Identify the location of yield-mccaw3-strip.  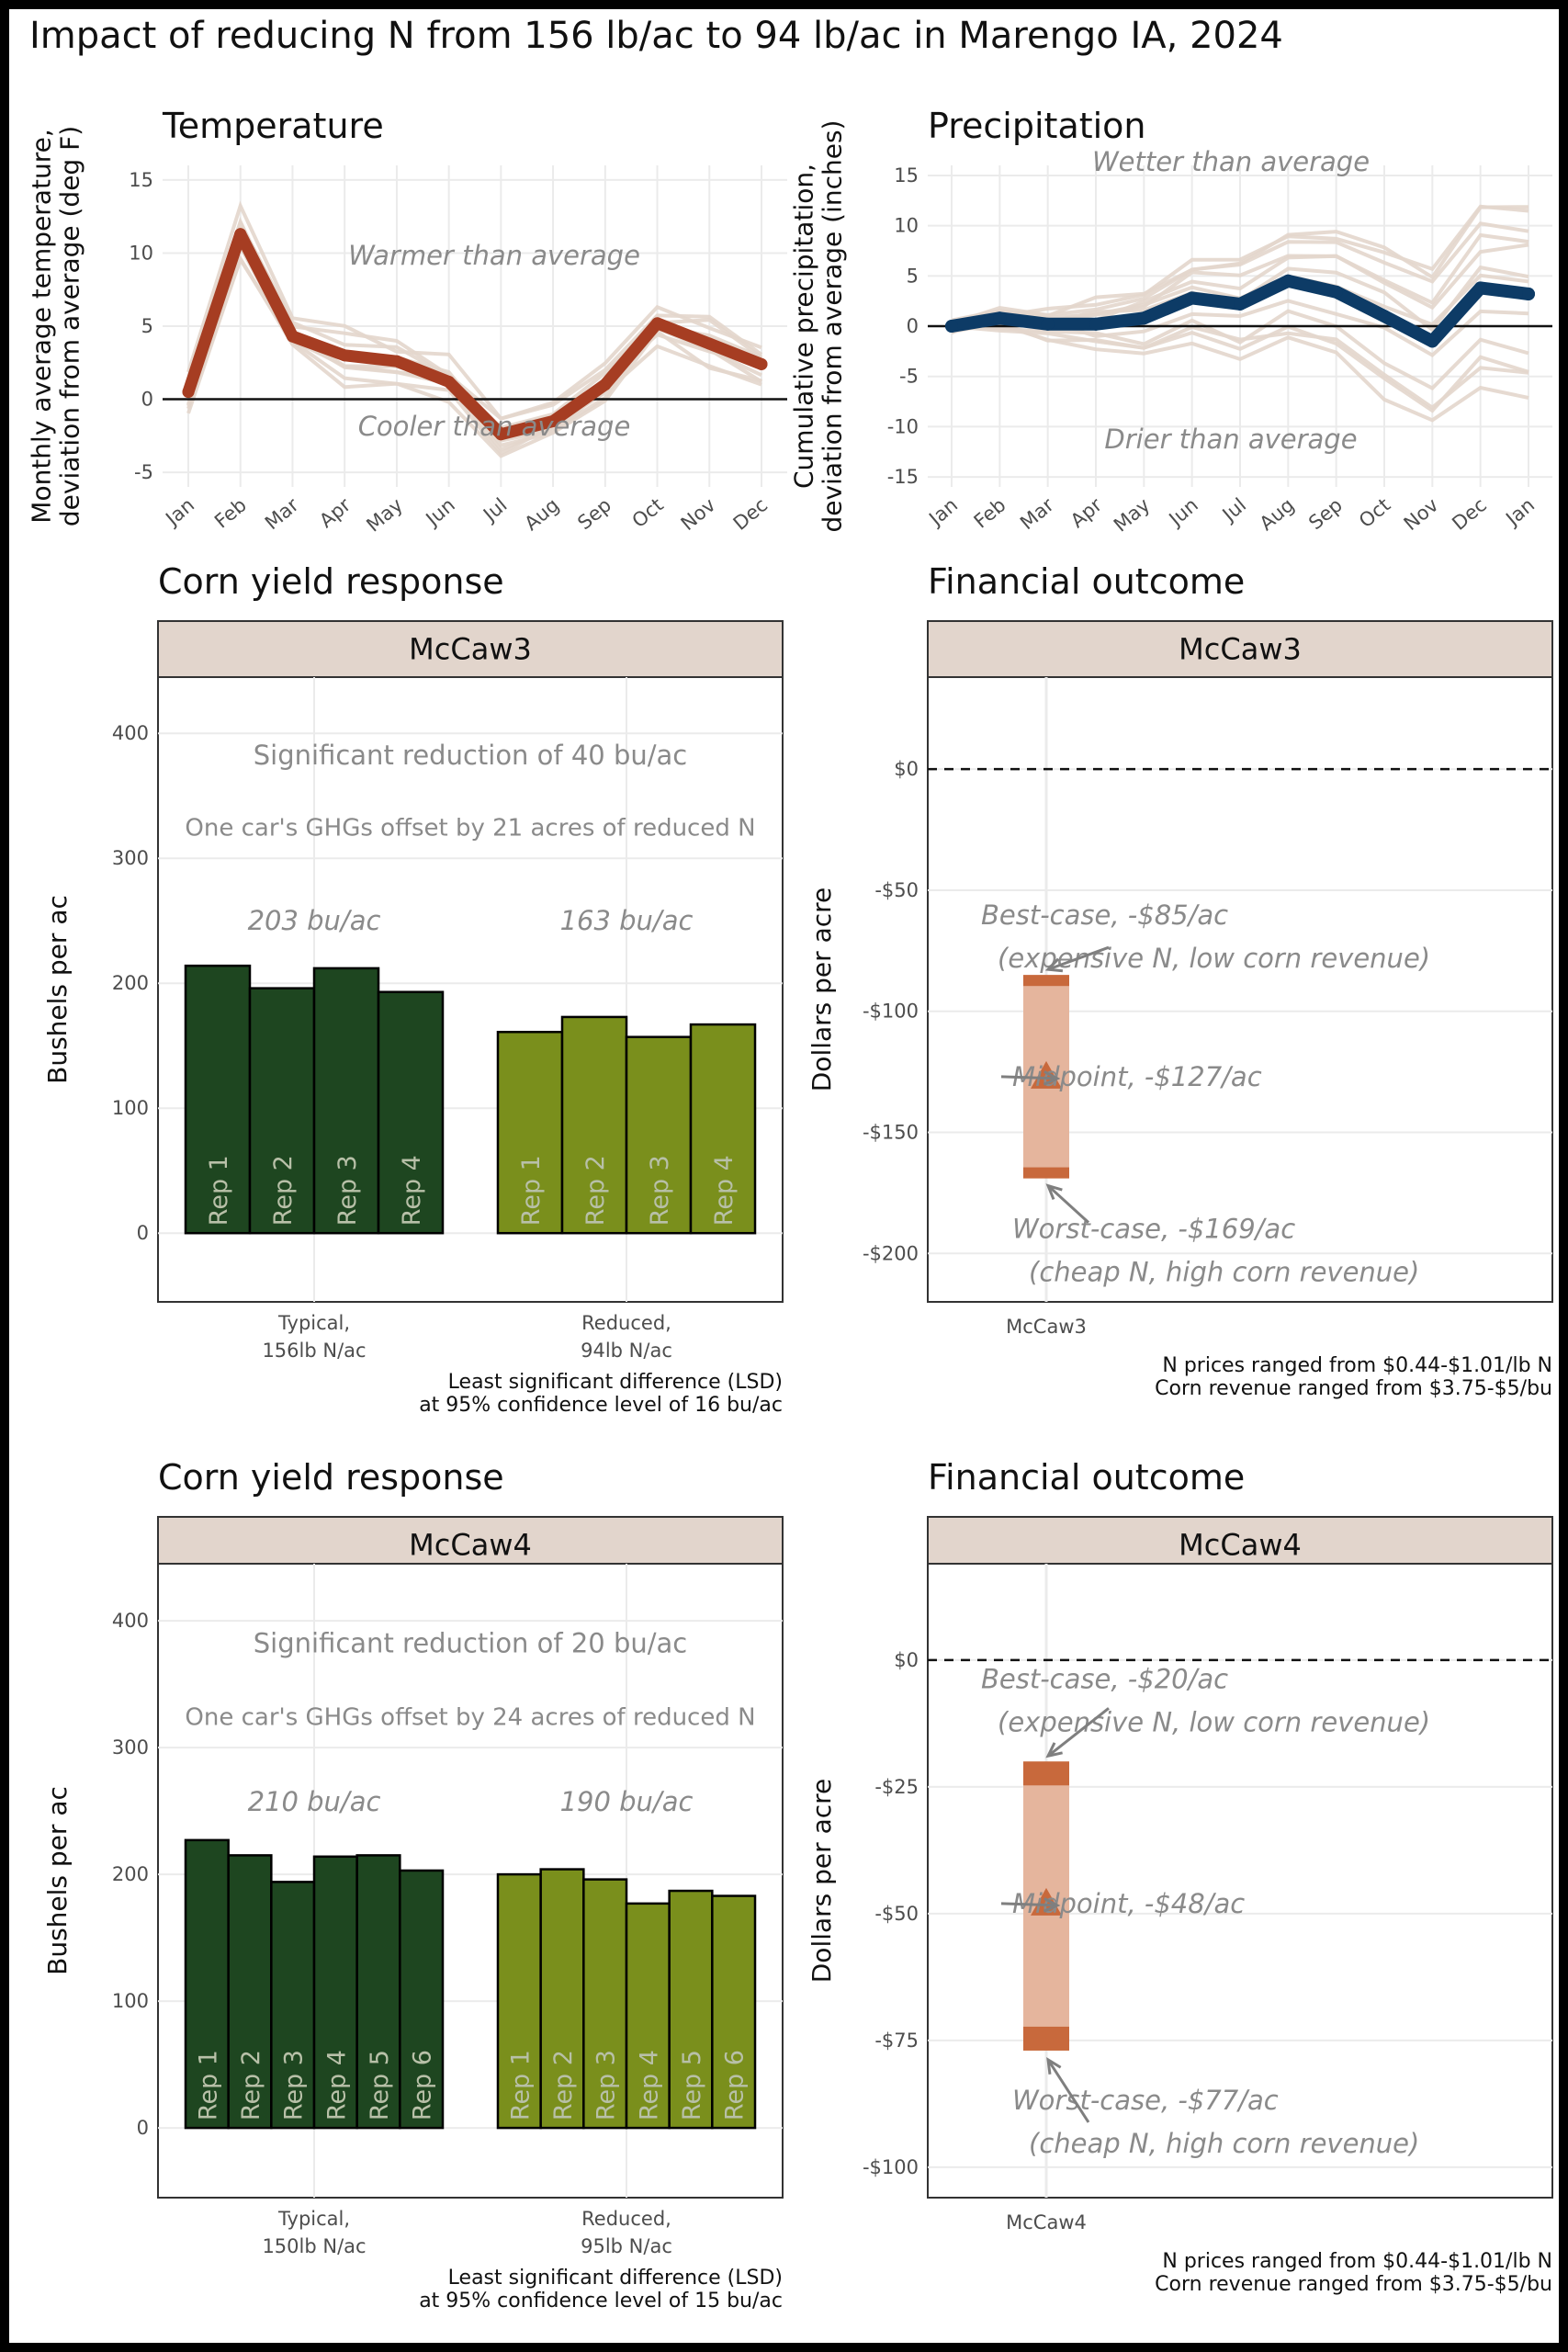
(471, 649).